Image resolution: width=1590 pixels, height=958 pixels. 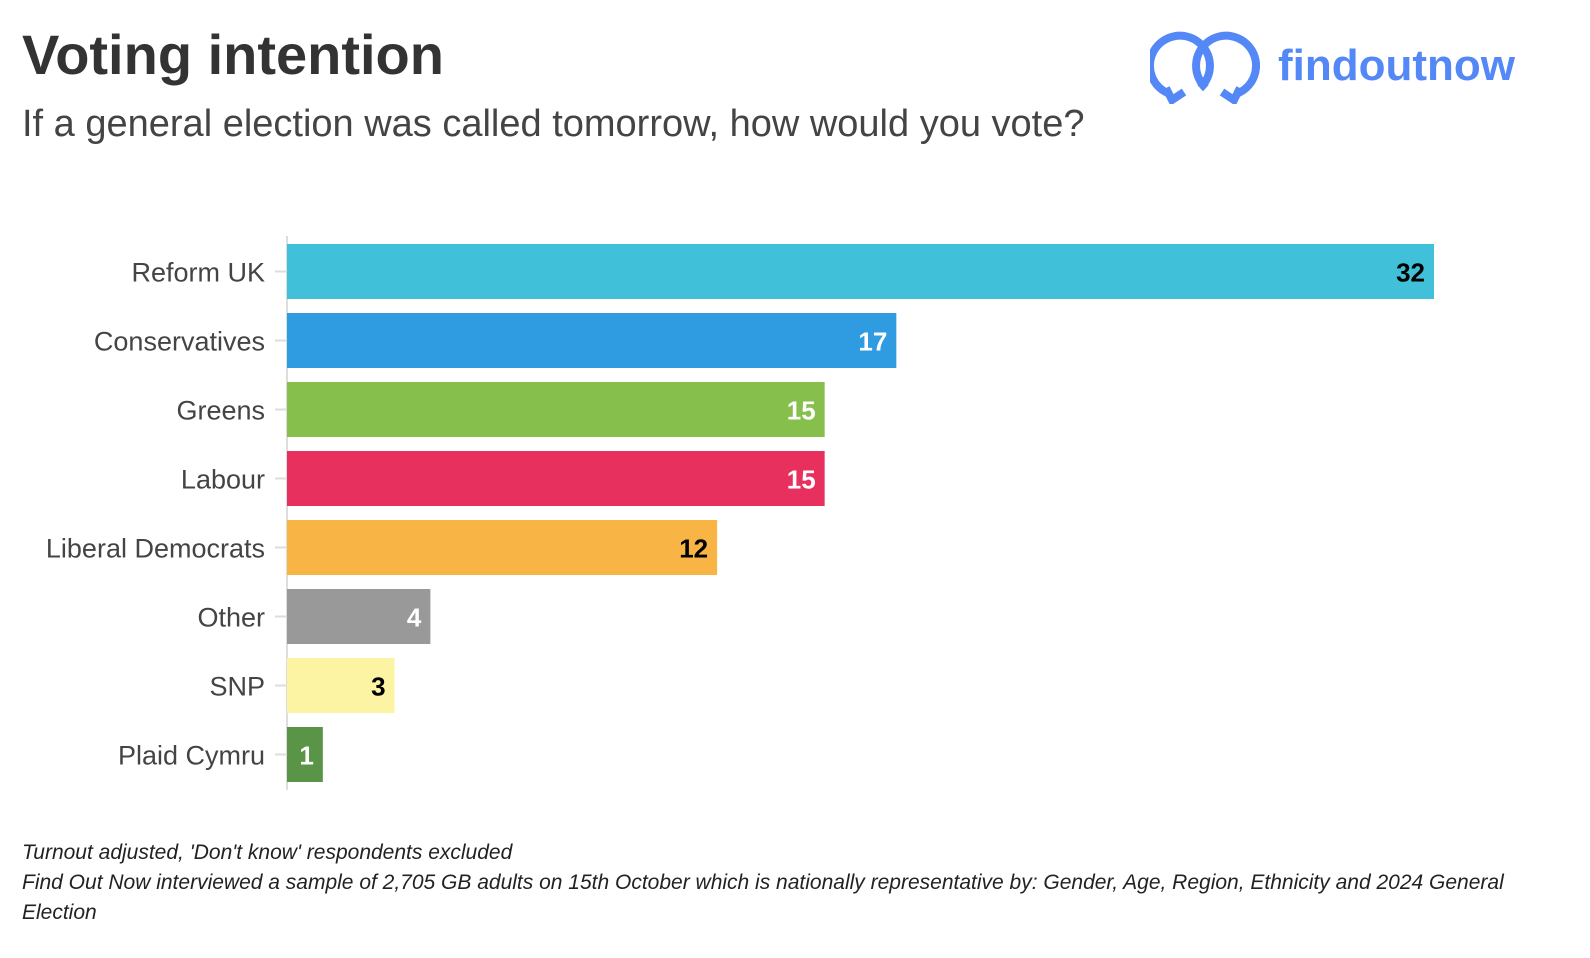 What do you see at coordinates (414, 618) in the screenshot?
I see `data-label: 4` at bounding box center [414, 618].